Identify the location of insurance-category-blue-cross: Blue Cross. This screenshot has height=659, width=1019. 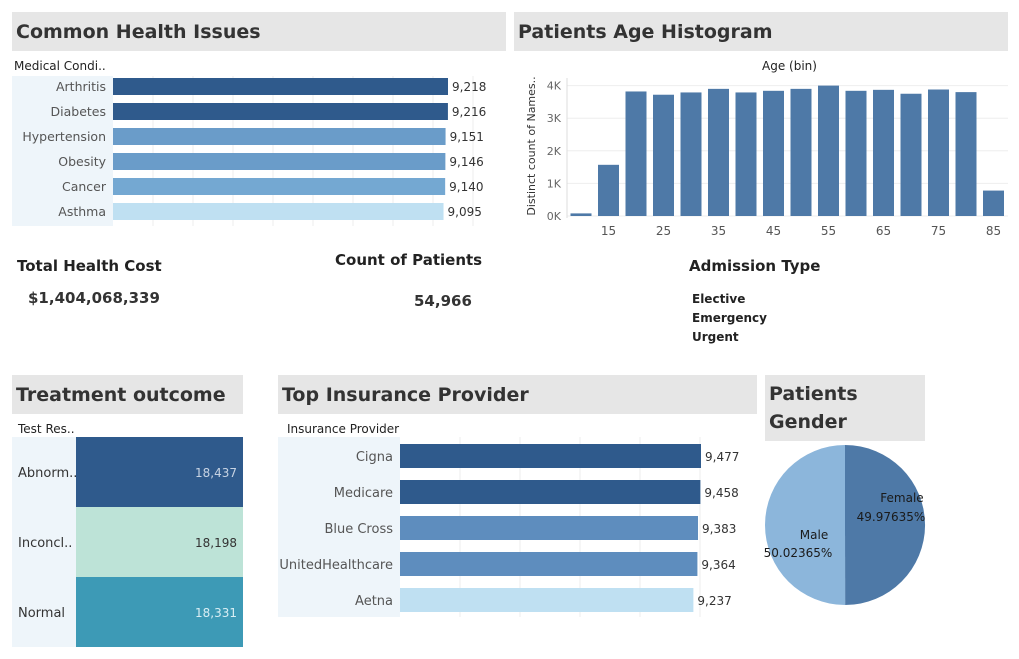
(358, 529).